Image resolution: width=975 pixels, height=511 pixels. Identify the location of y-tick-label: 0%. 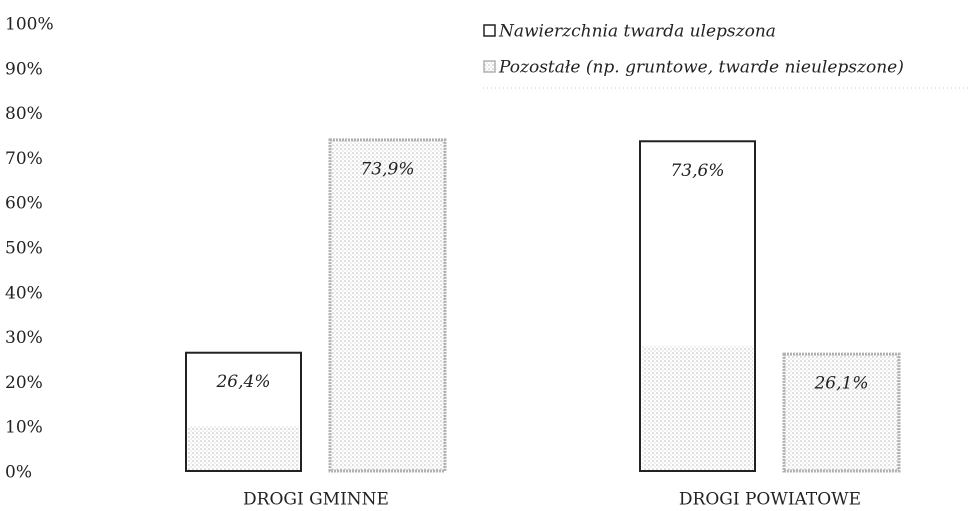
(18, 473).